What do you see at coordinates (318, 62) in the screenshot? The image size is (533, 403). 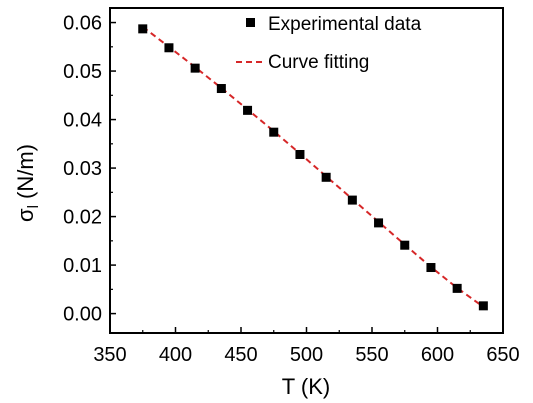 I see `legend-label-fit: Curve fitting` at bounding box center [318, 62].